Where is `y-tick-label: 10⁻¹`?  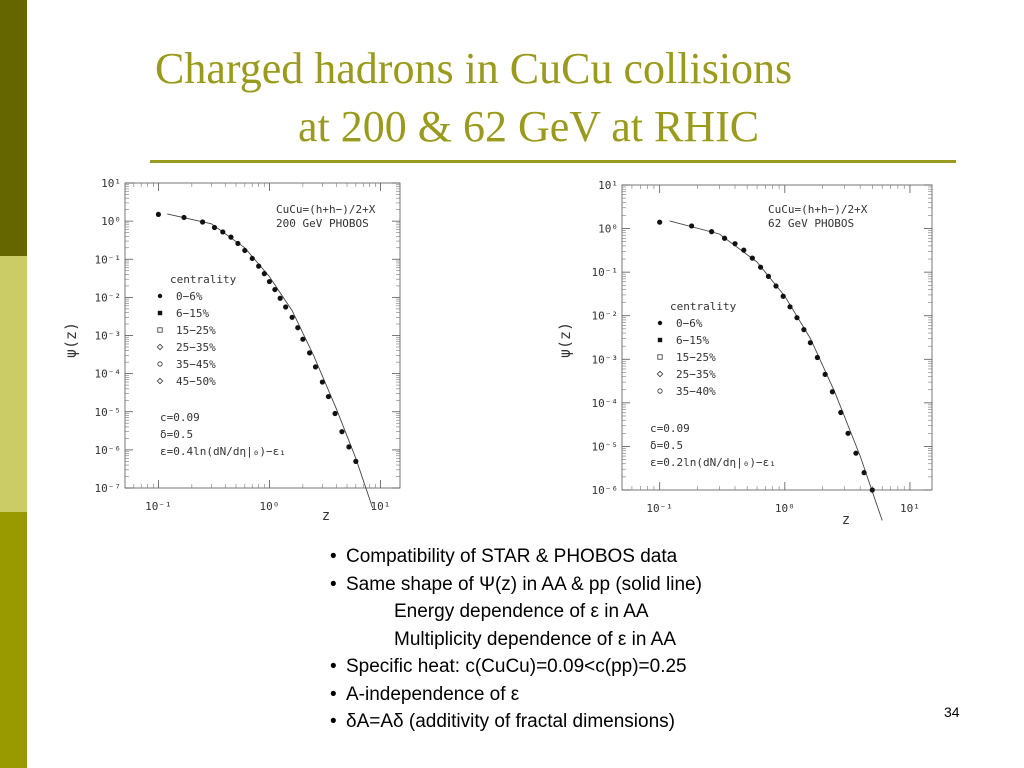
y-tick-label: 10⁻¹ is located at coordinates (108, 259).